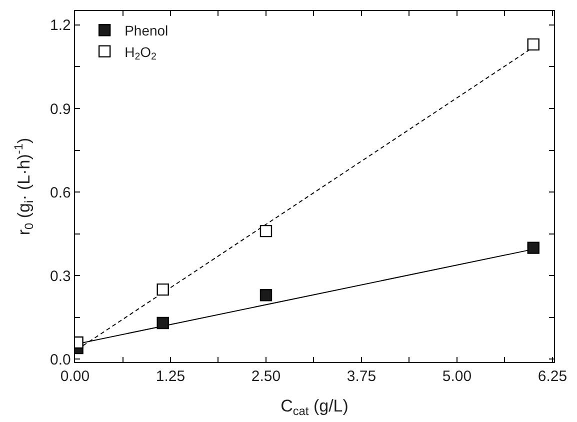 The height and width of the screenshot is (422, 577). What do you see at coordinates (140, 53) in the screenshot?
I see `legend-label: H$_{2}$O$_{2}$` at bounding box center [140, 53].